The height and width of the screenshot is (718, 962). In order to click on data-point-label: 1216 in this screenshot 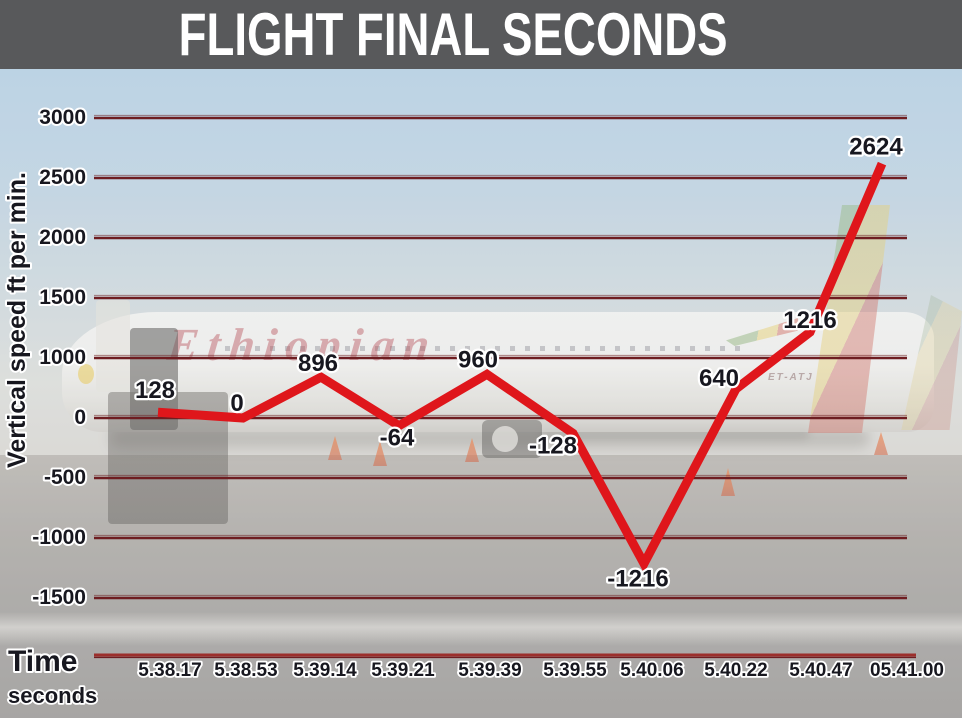, I will do `click(809, 320)`.